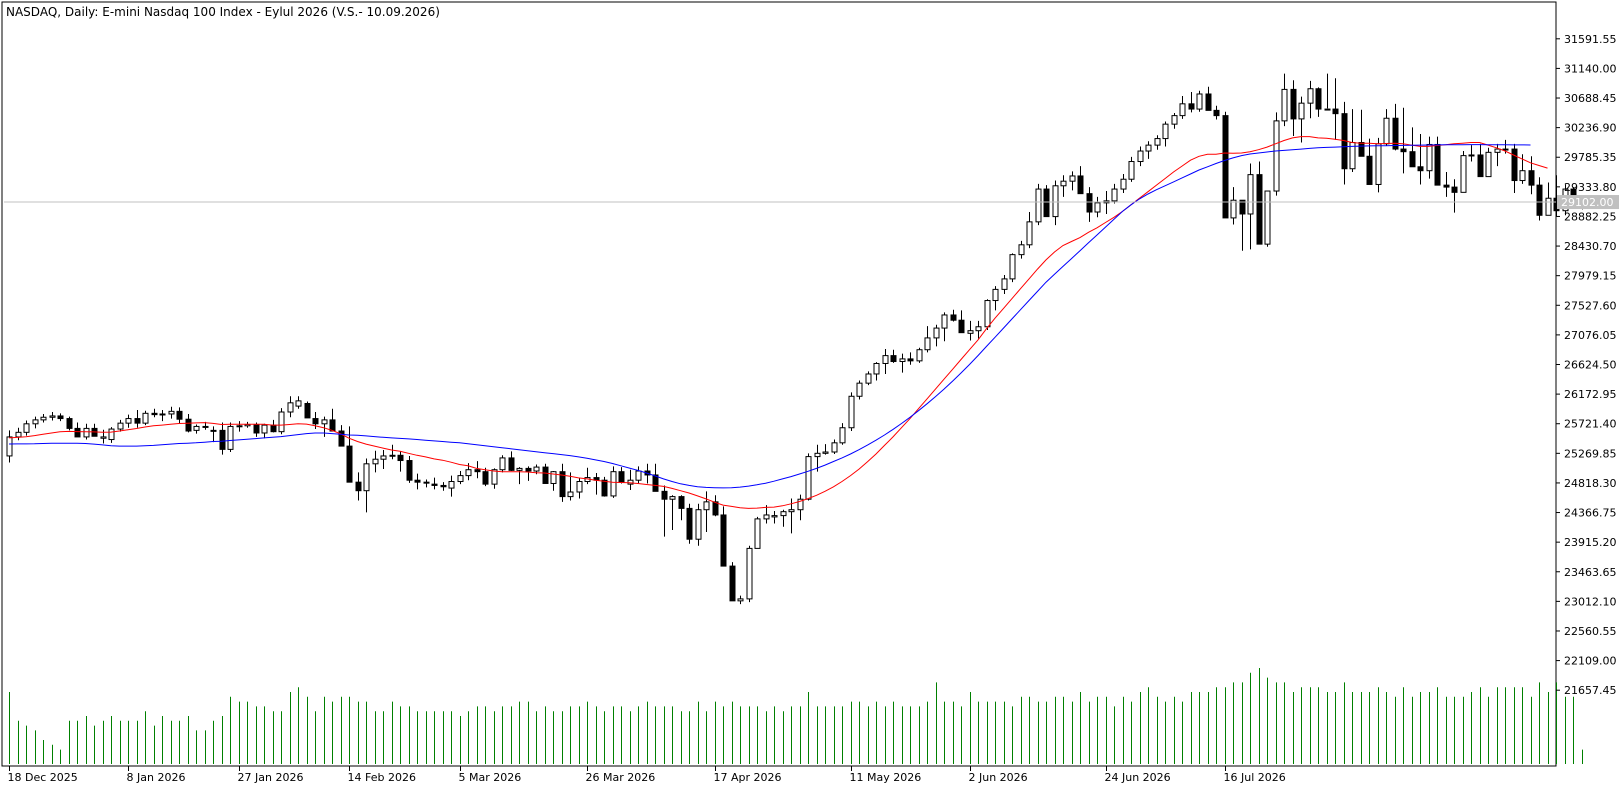  What do you see at coordinates (1590, 513) in the screenshot?
I see `price-tick-label: 24366.75` at bounding box center [1590, 513].